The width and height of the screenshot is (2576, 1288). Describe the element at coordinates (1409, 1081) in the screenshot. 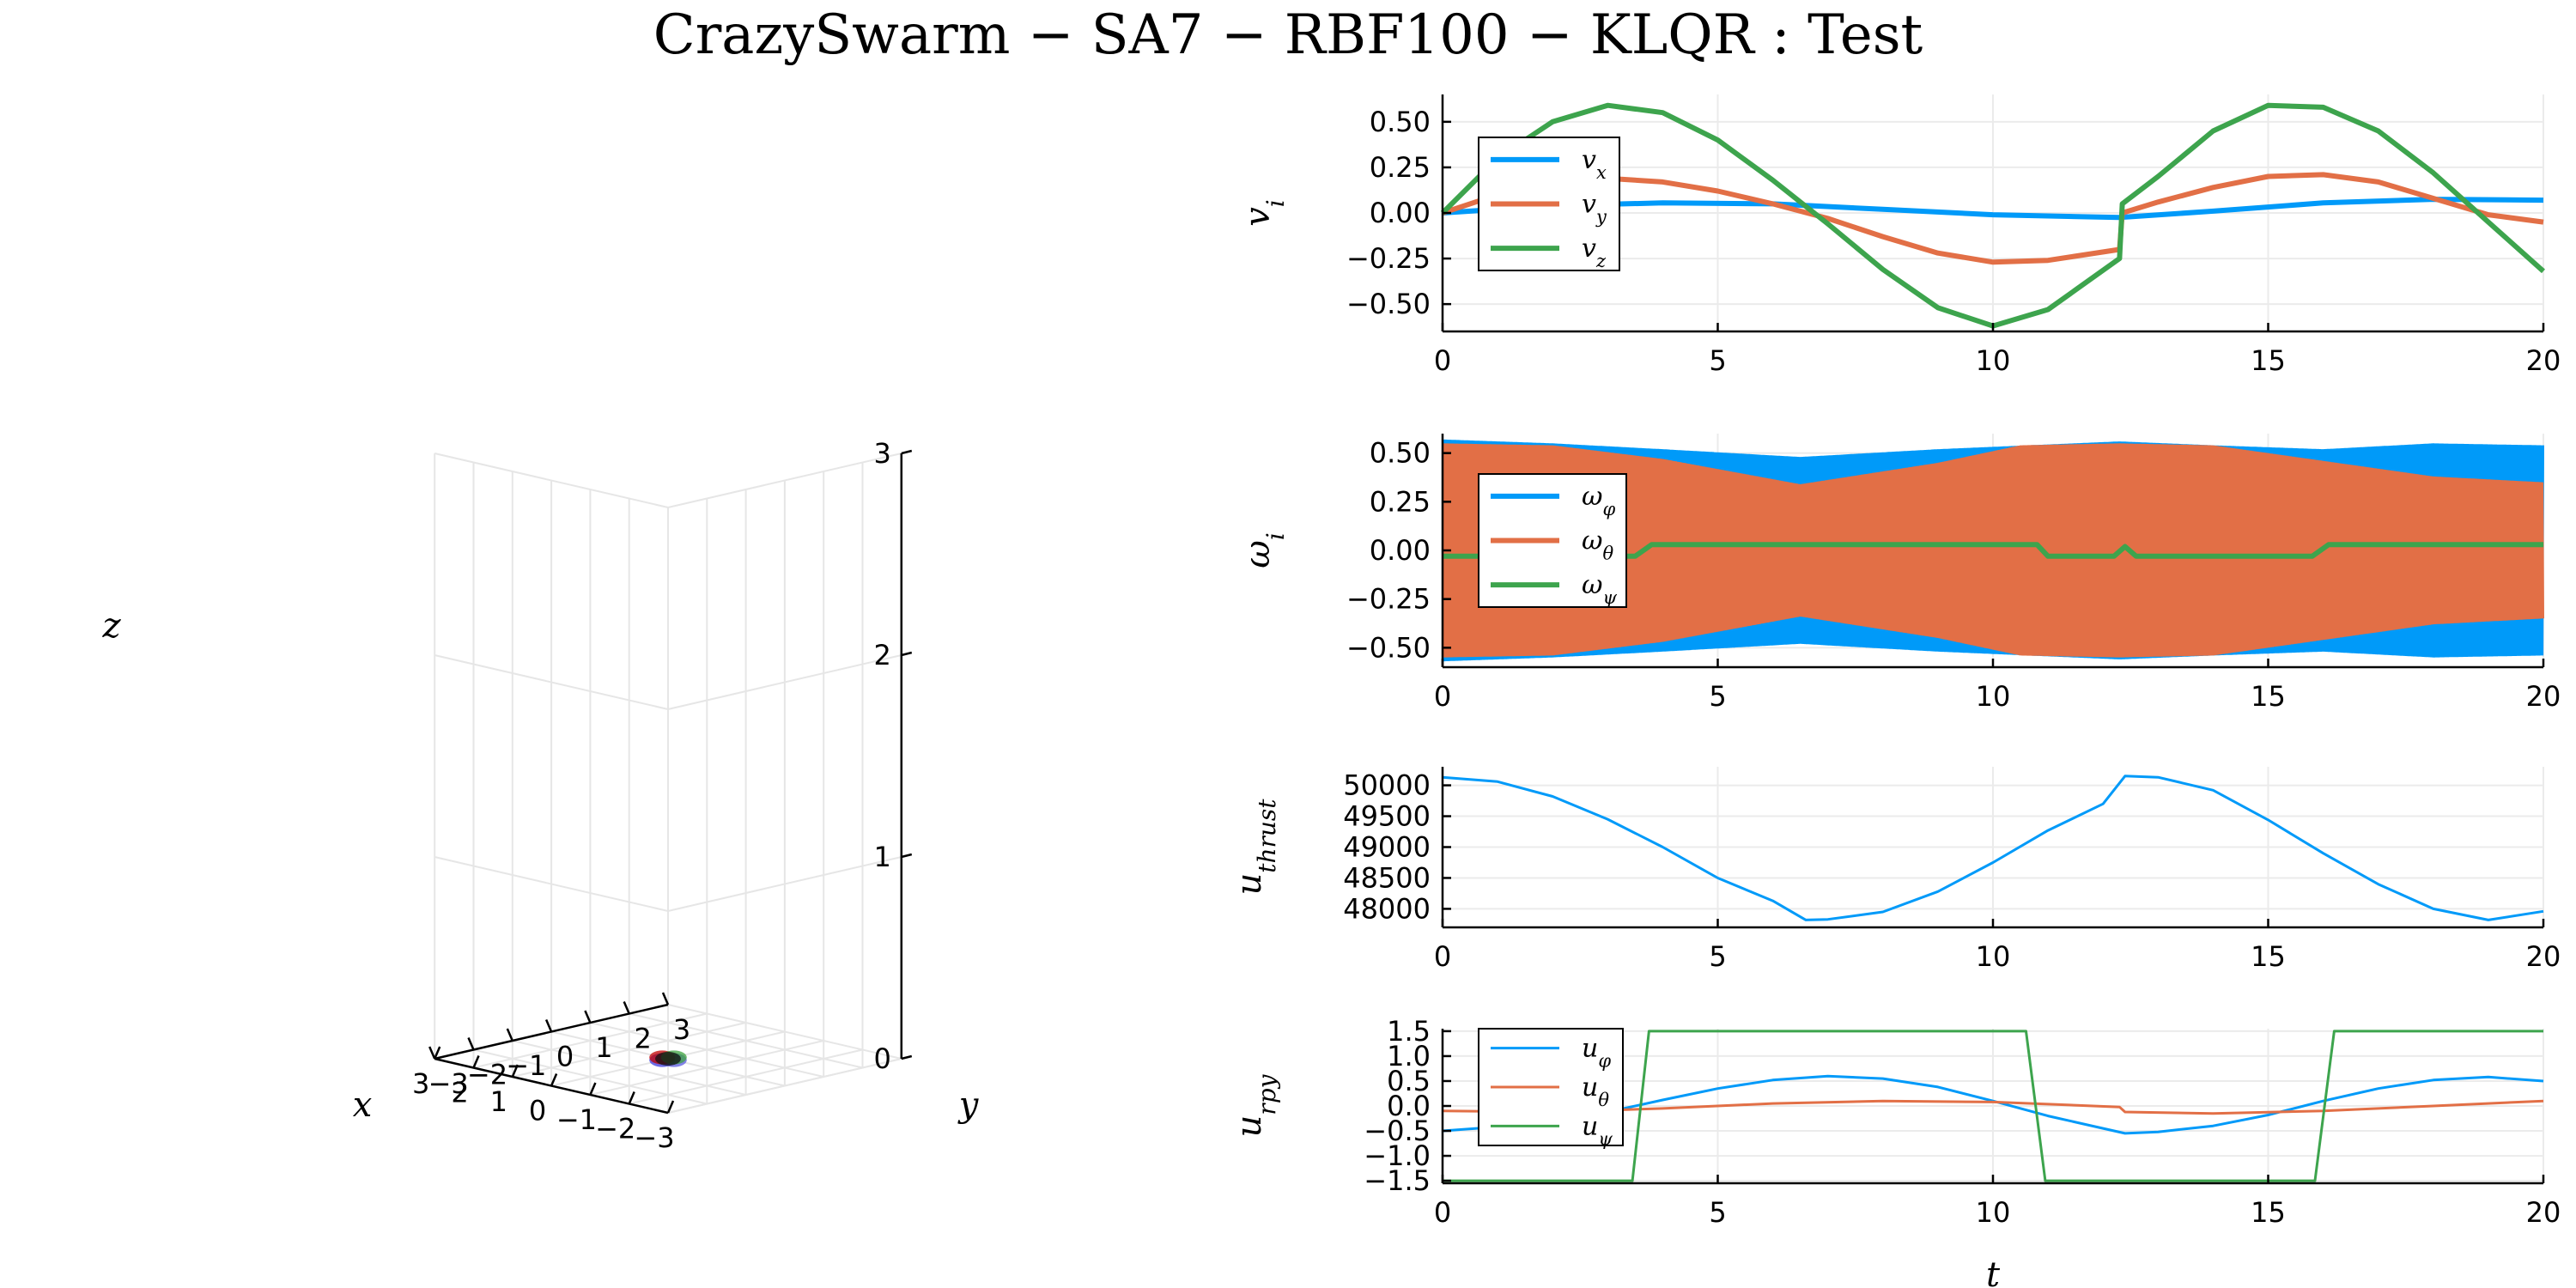

I see `y-tick-label: 0.5` at that location.